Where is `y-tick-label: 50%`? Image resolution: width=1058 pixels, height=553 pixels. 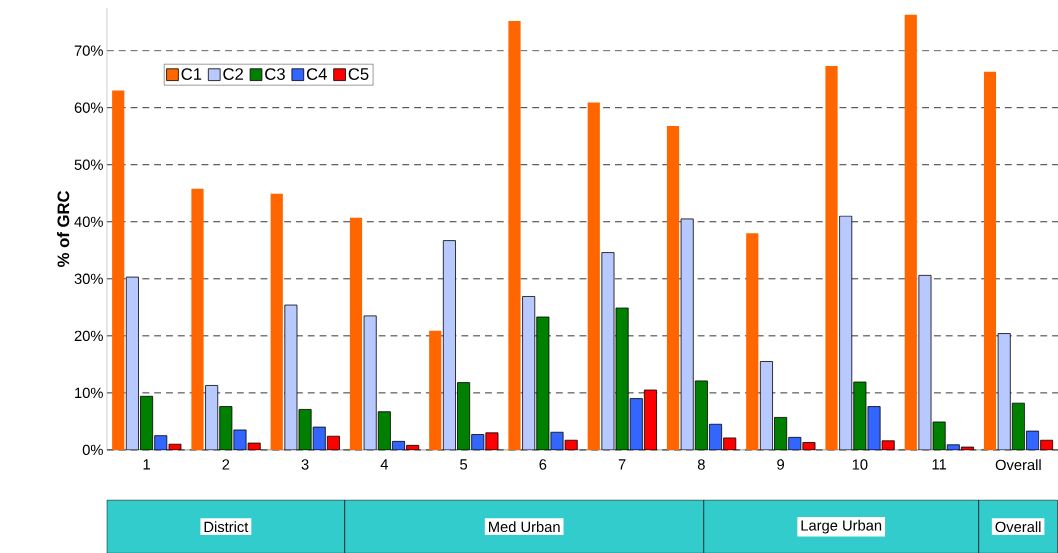 y-tick-label: 50% is located at coordinates (88, 164).